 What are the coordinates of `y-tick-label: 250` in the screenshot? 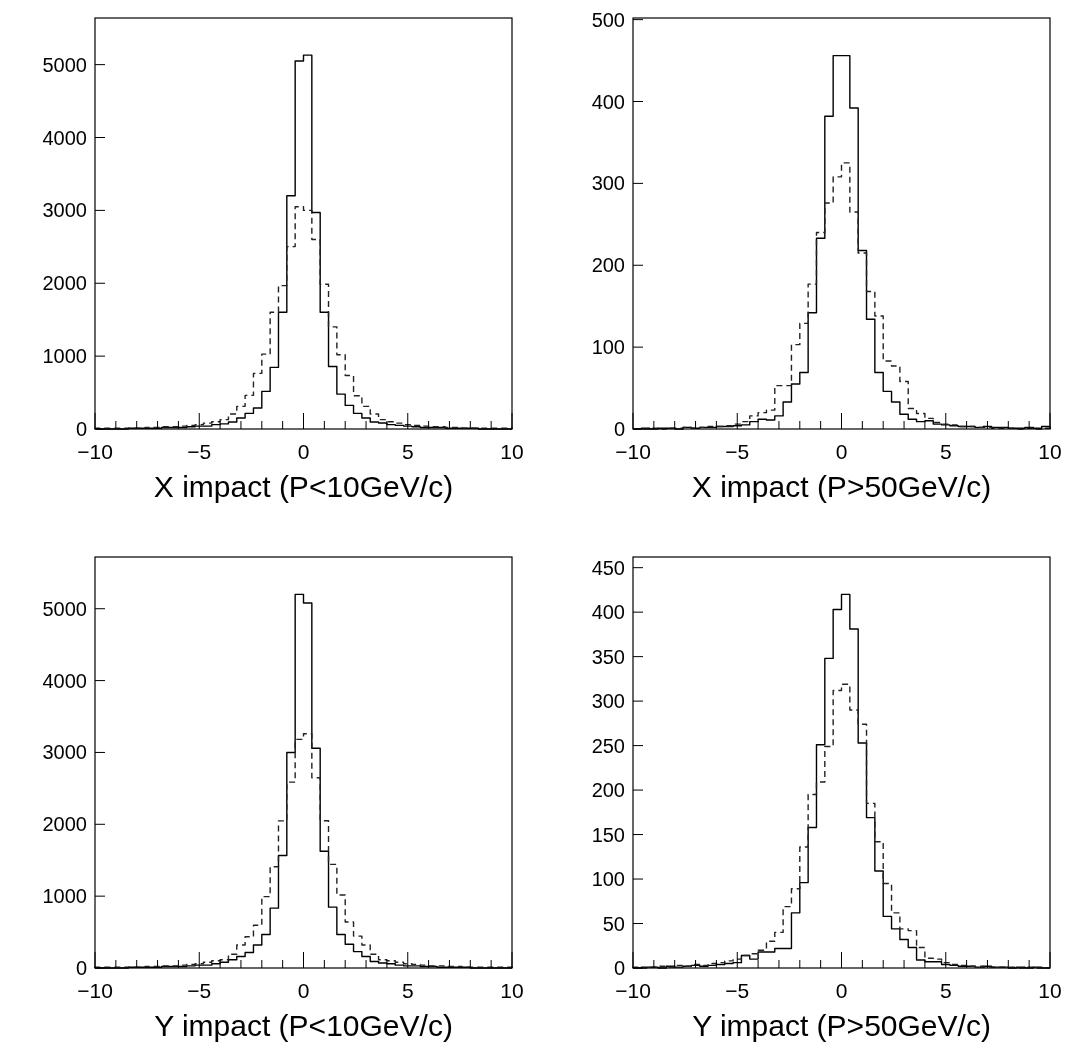 It's located at (608, 745).